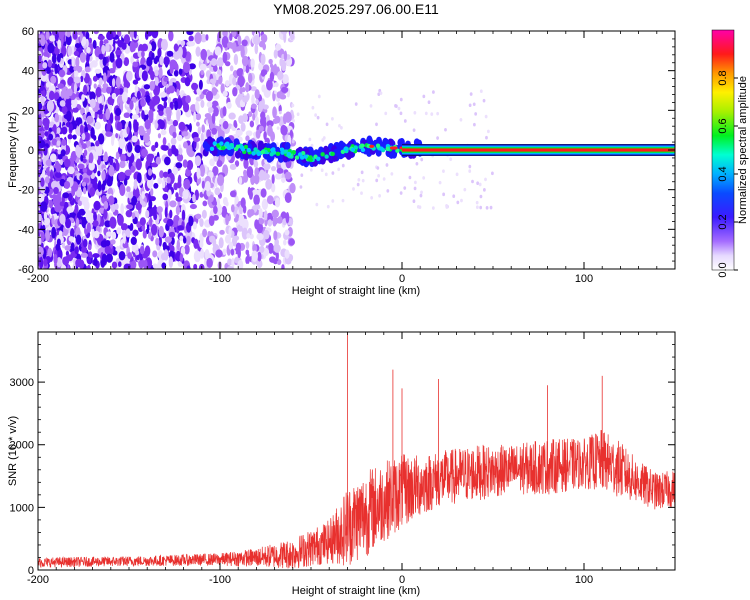 The width and height of the screenshot is (750, 600). What do you see at coordinates (584, 279) in the screenshot?
I see `x-tick-label: 100` at bounding box center [584, 279].